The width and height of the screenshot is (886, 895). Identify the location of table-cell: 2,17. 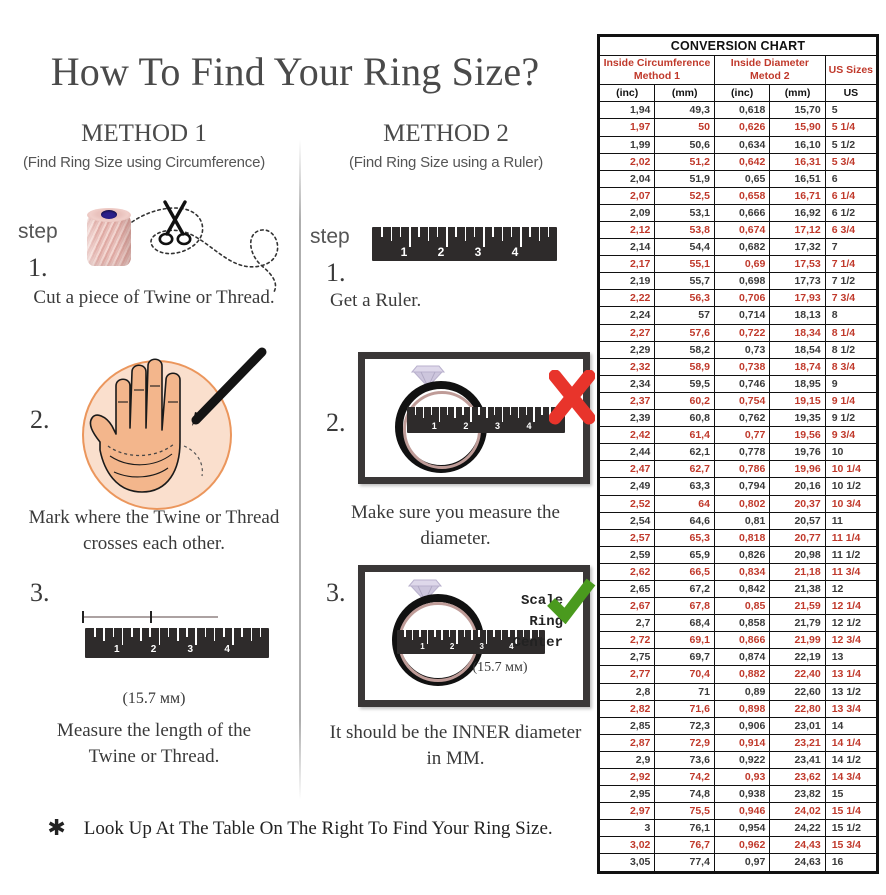
(627, 264).